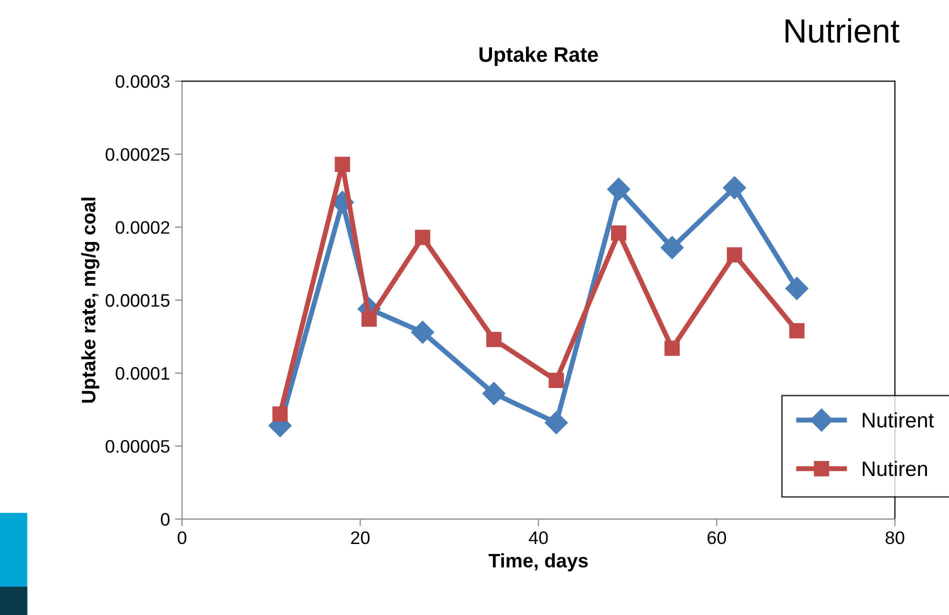  I want to click on y-axis-title: Uptake rate, mg/g coal, so click(90, 300).